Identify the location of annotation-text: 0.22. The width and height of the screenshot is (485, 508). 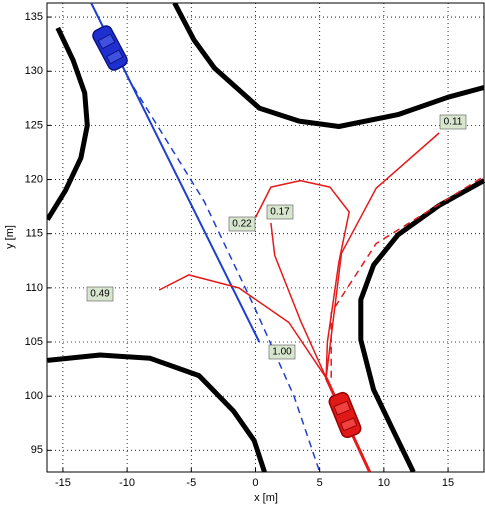
(242, 224).